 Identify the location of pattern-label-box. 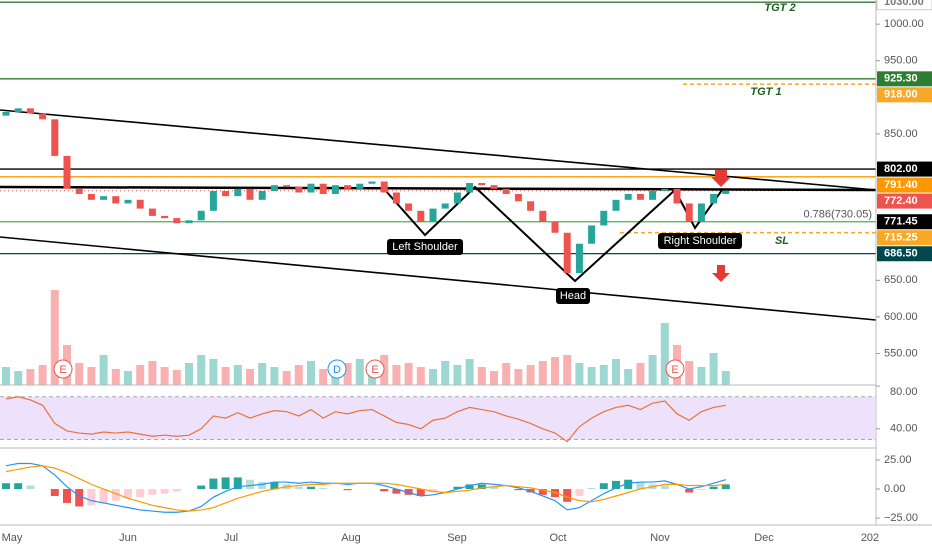
(573, 296).